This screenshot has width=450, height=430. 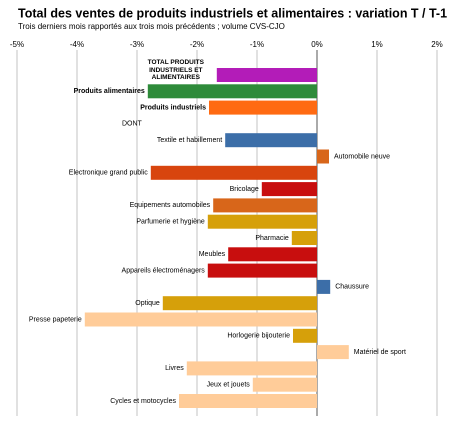 What do you see at coordinates (189, 140) in the screenshot?
I see `category-label: Textile et habillement` at bounding box center [189, 140].